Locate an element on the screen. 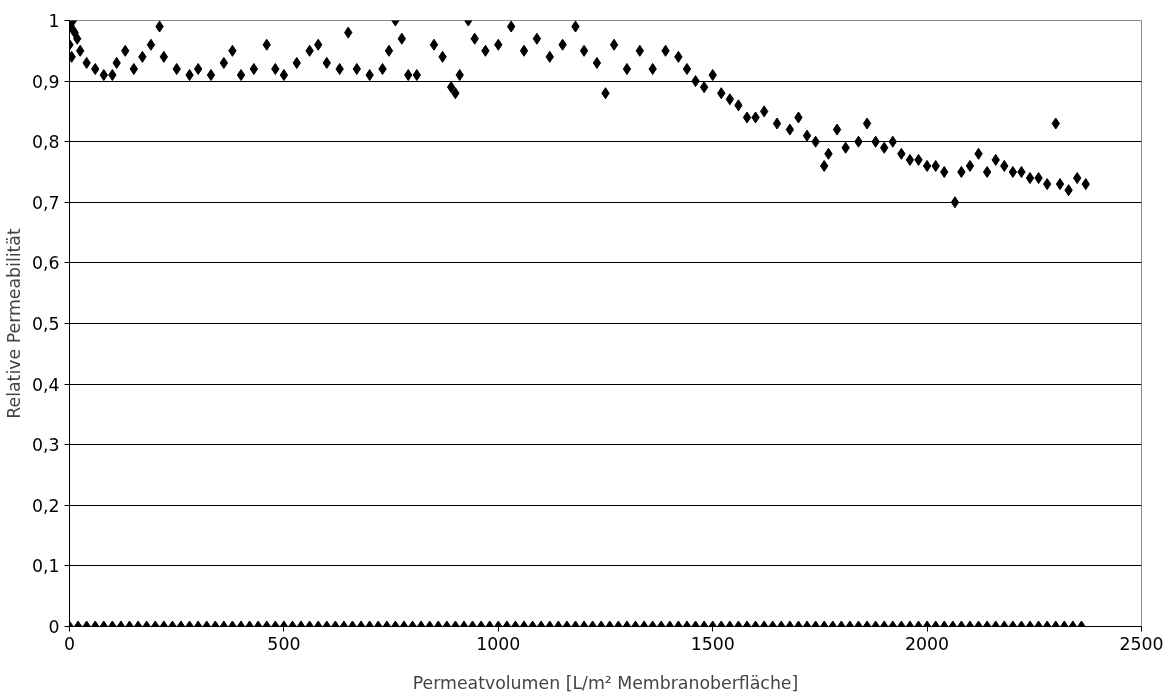 Image resolution: width=1166 pixels, height=695 pixels. x-axis-title: Permeatvolumen [L/m² Membranoberfläche] is located at coordinates (605, 682).